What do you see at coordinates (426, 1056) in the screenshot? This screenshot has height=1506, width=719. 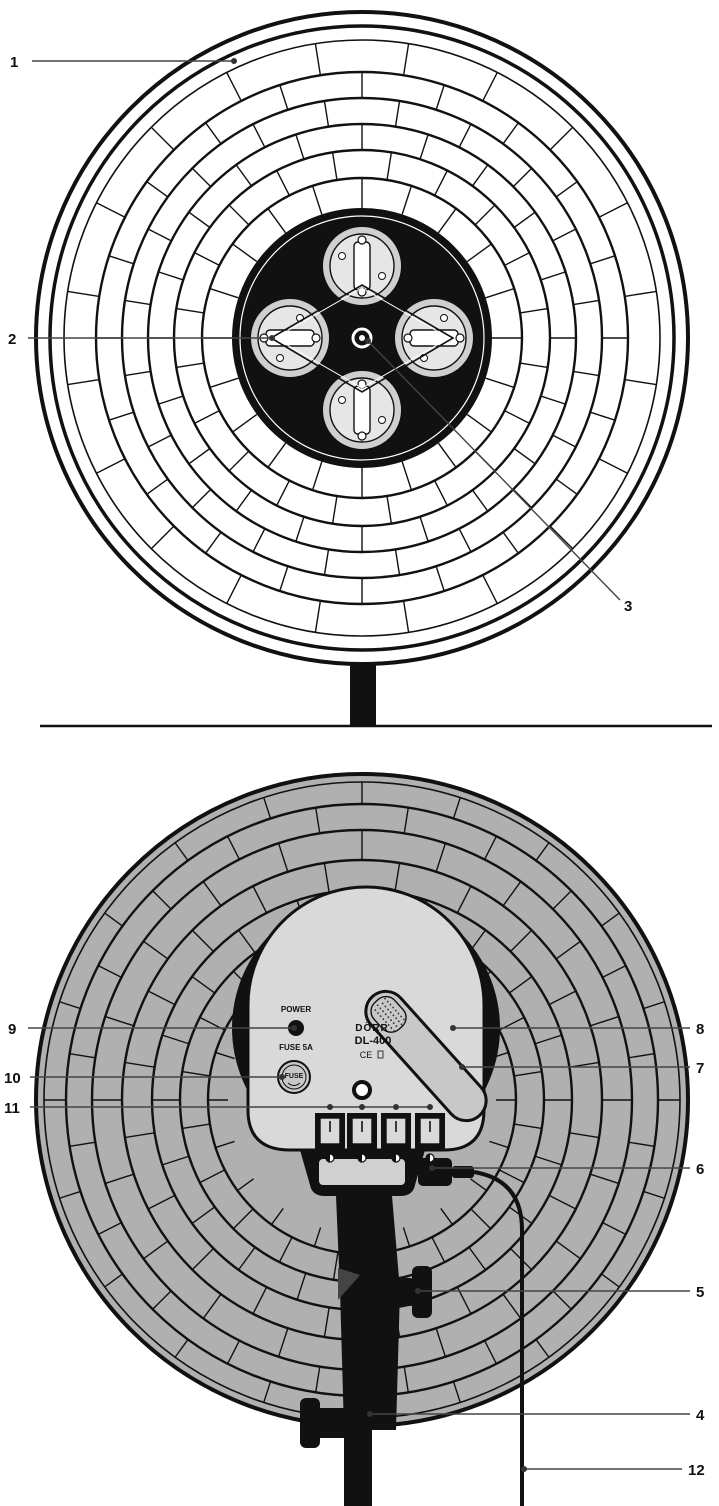 I see `slave-sensor` at bounding box center [426, 1056].